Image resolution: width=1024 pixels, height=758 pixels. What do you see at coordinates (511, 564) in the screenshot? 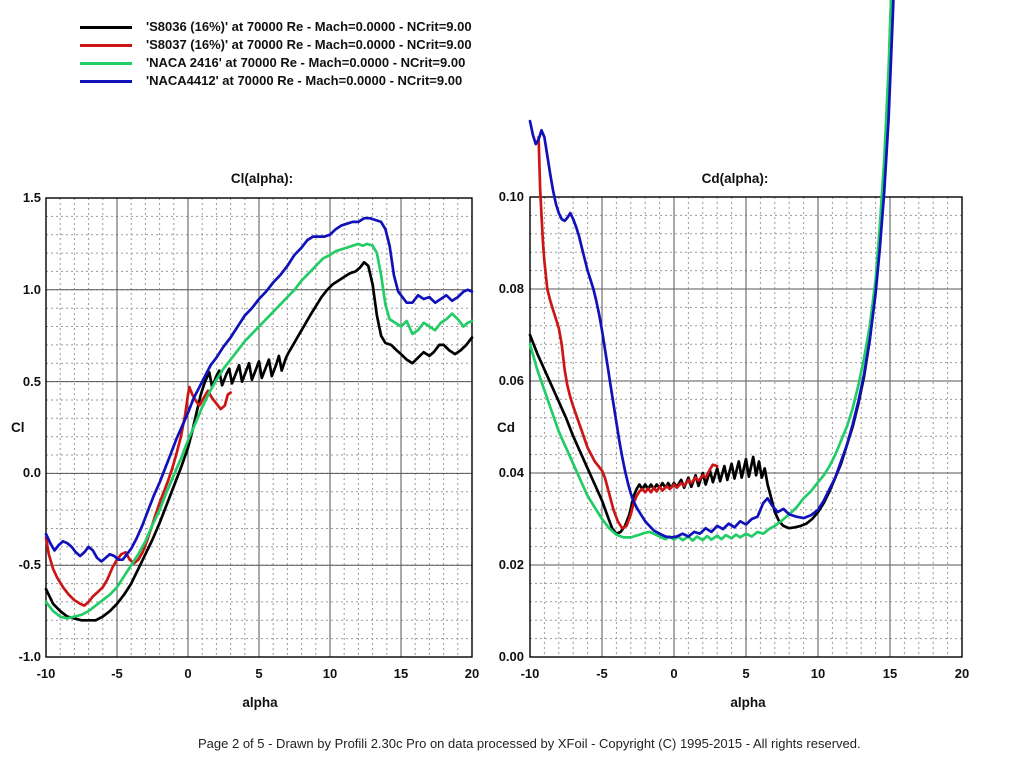
I see `cd-y-tick-label: 0.02` at bounding box center [511, 564].